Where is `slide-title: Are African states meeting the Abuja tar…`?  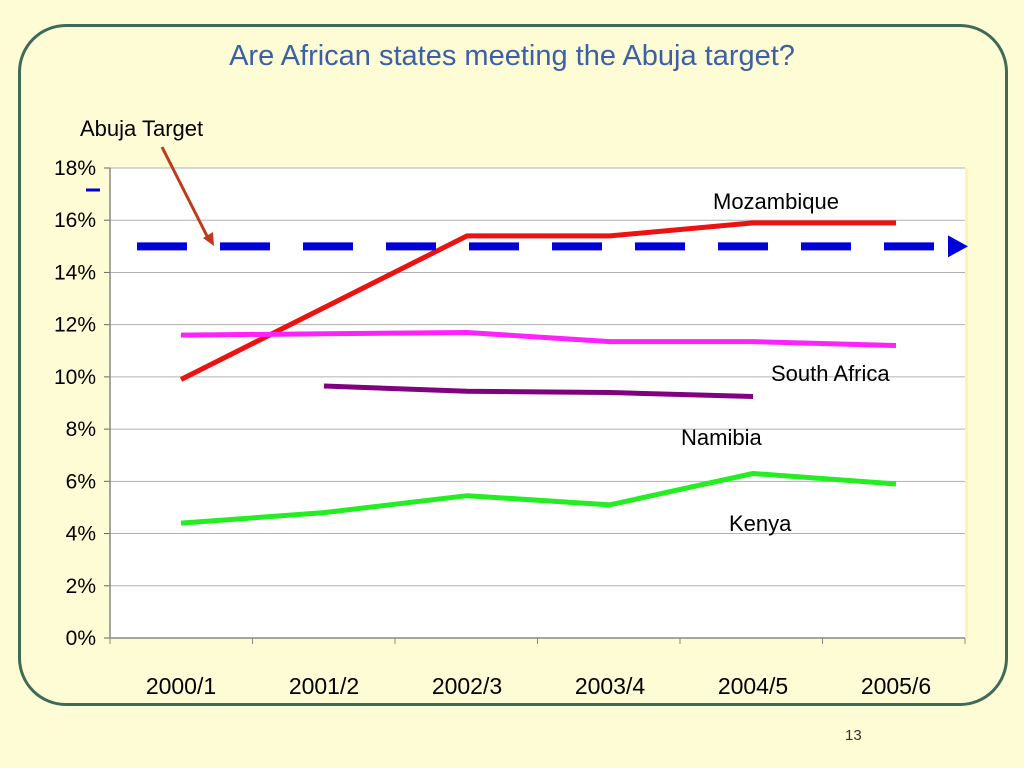
slide-title: Are African states meeting the Abuja tar… is located at coordinates (512, 56).